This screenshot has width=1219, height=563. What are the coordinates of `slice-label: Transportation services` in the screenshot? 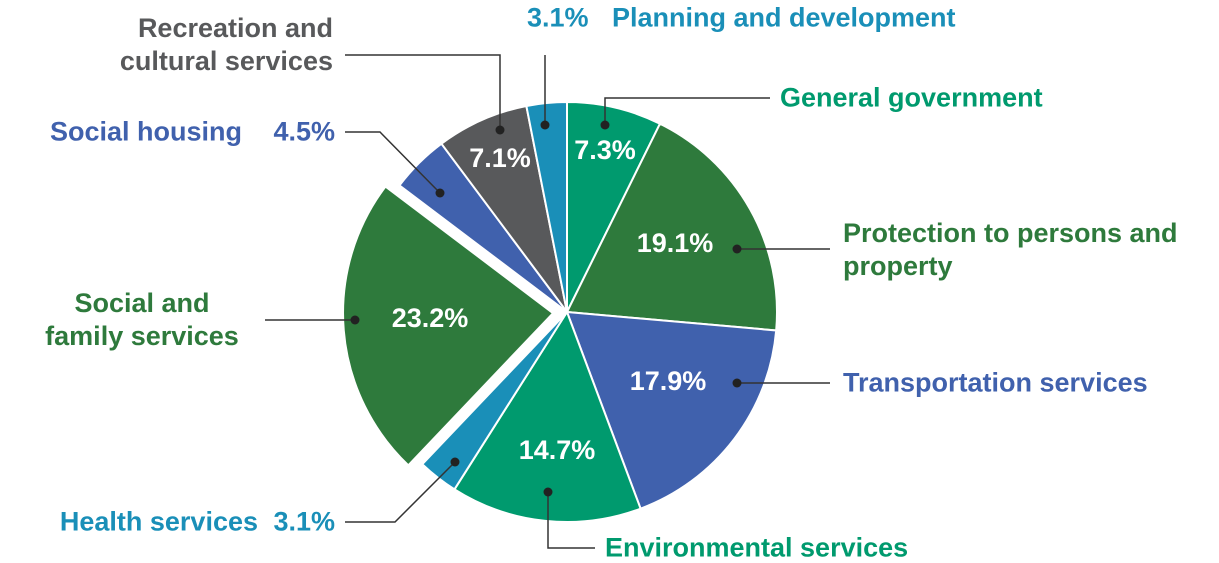 It's located at (995, 382).